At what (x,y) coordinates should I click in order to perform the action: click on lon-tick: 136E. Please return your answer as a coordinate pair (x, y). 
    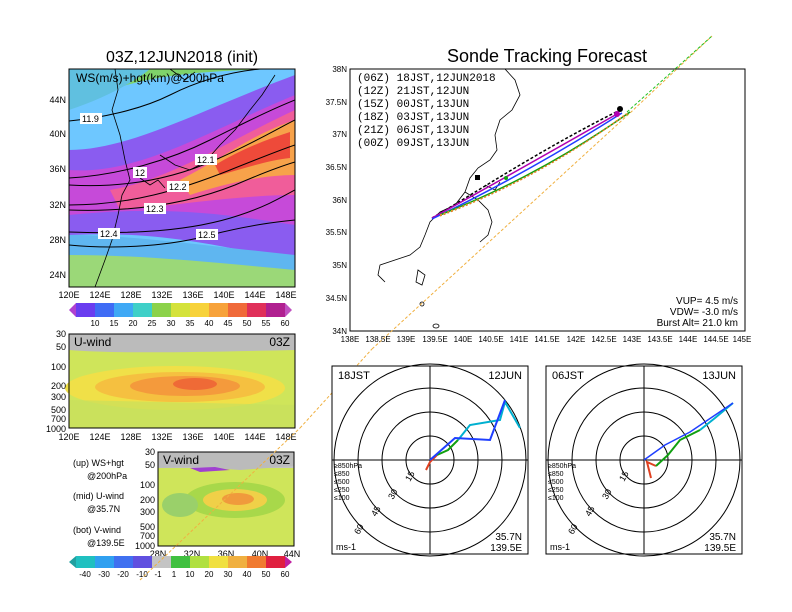
    Looking at the image, I should click on (192, 295).